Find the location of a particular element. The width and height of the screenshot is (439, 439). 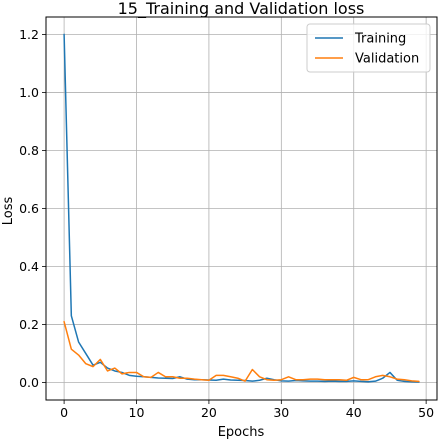

legend: Training Validation is located at coordinates (368, 48).